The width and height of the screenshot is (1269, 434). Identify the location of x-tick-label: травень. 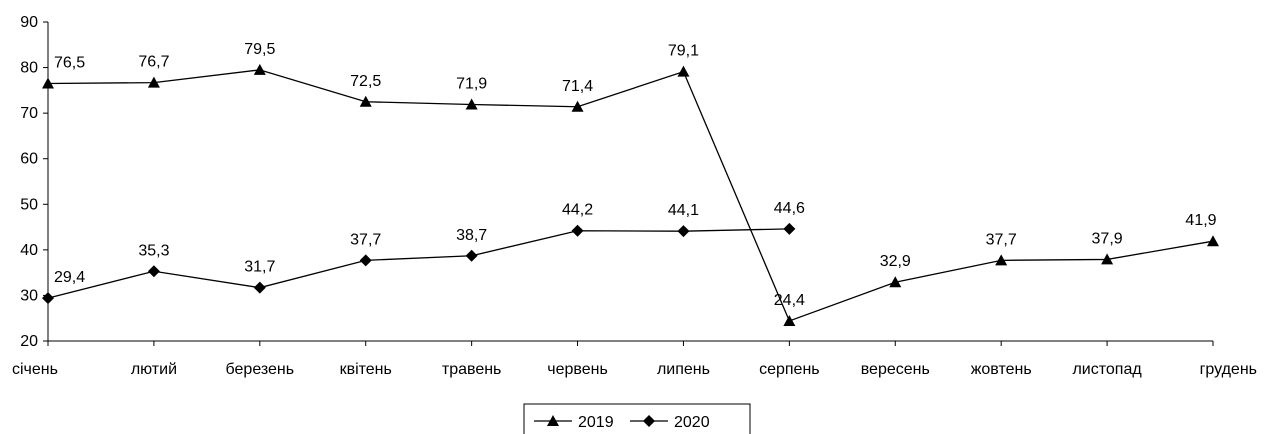
(472, 369).